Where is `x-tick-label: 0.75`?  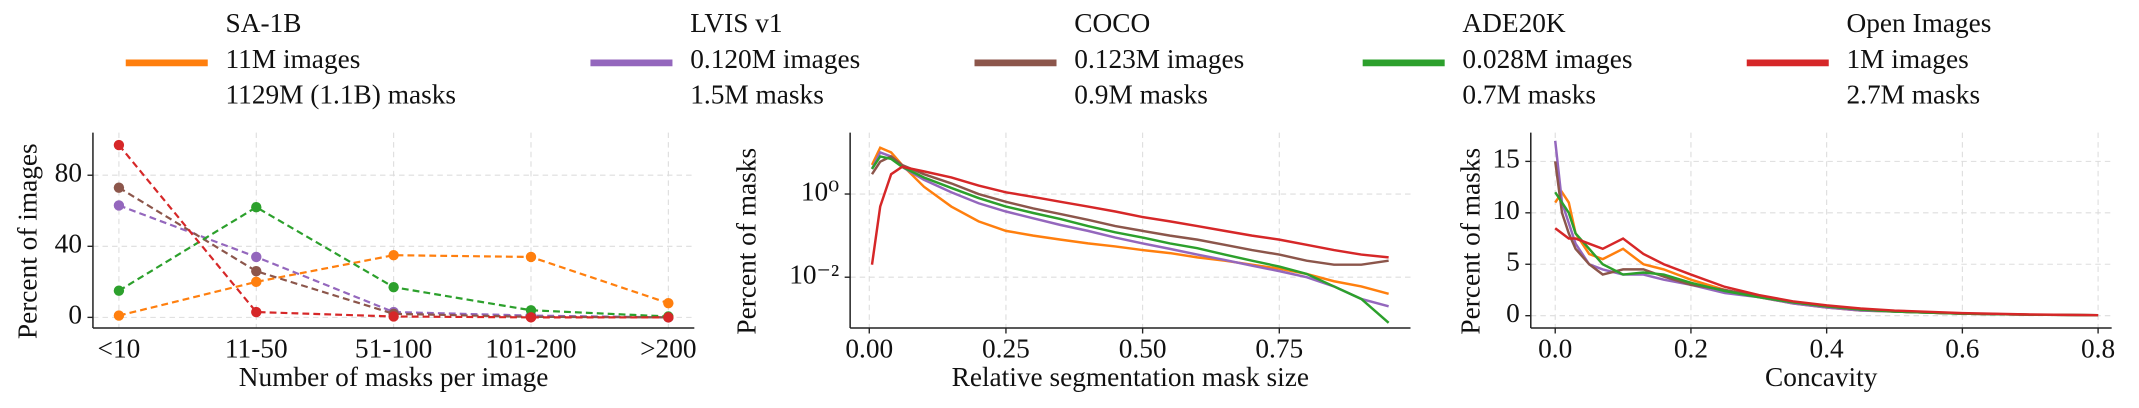 x-tick-label: 0.75 is located at coordinates (1279, 349).